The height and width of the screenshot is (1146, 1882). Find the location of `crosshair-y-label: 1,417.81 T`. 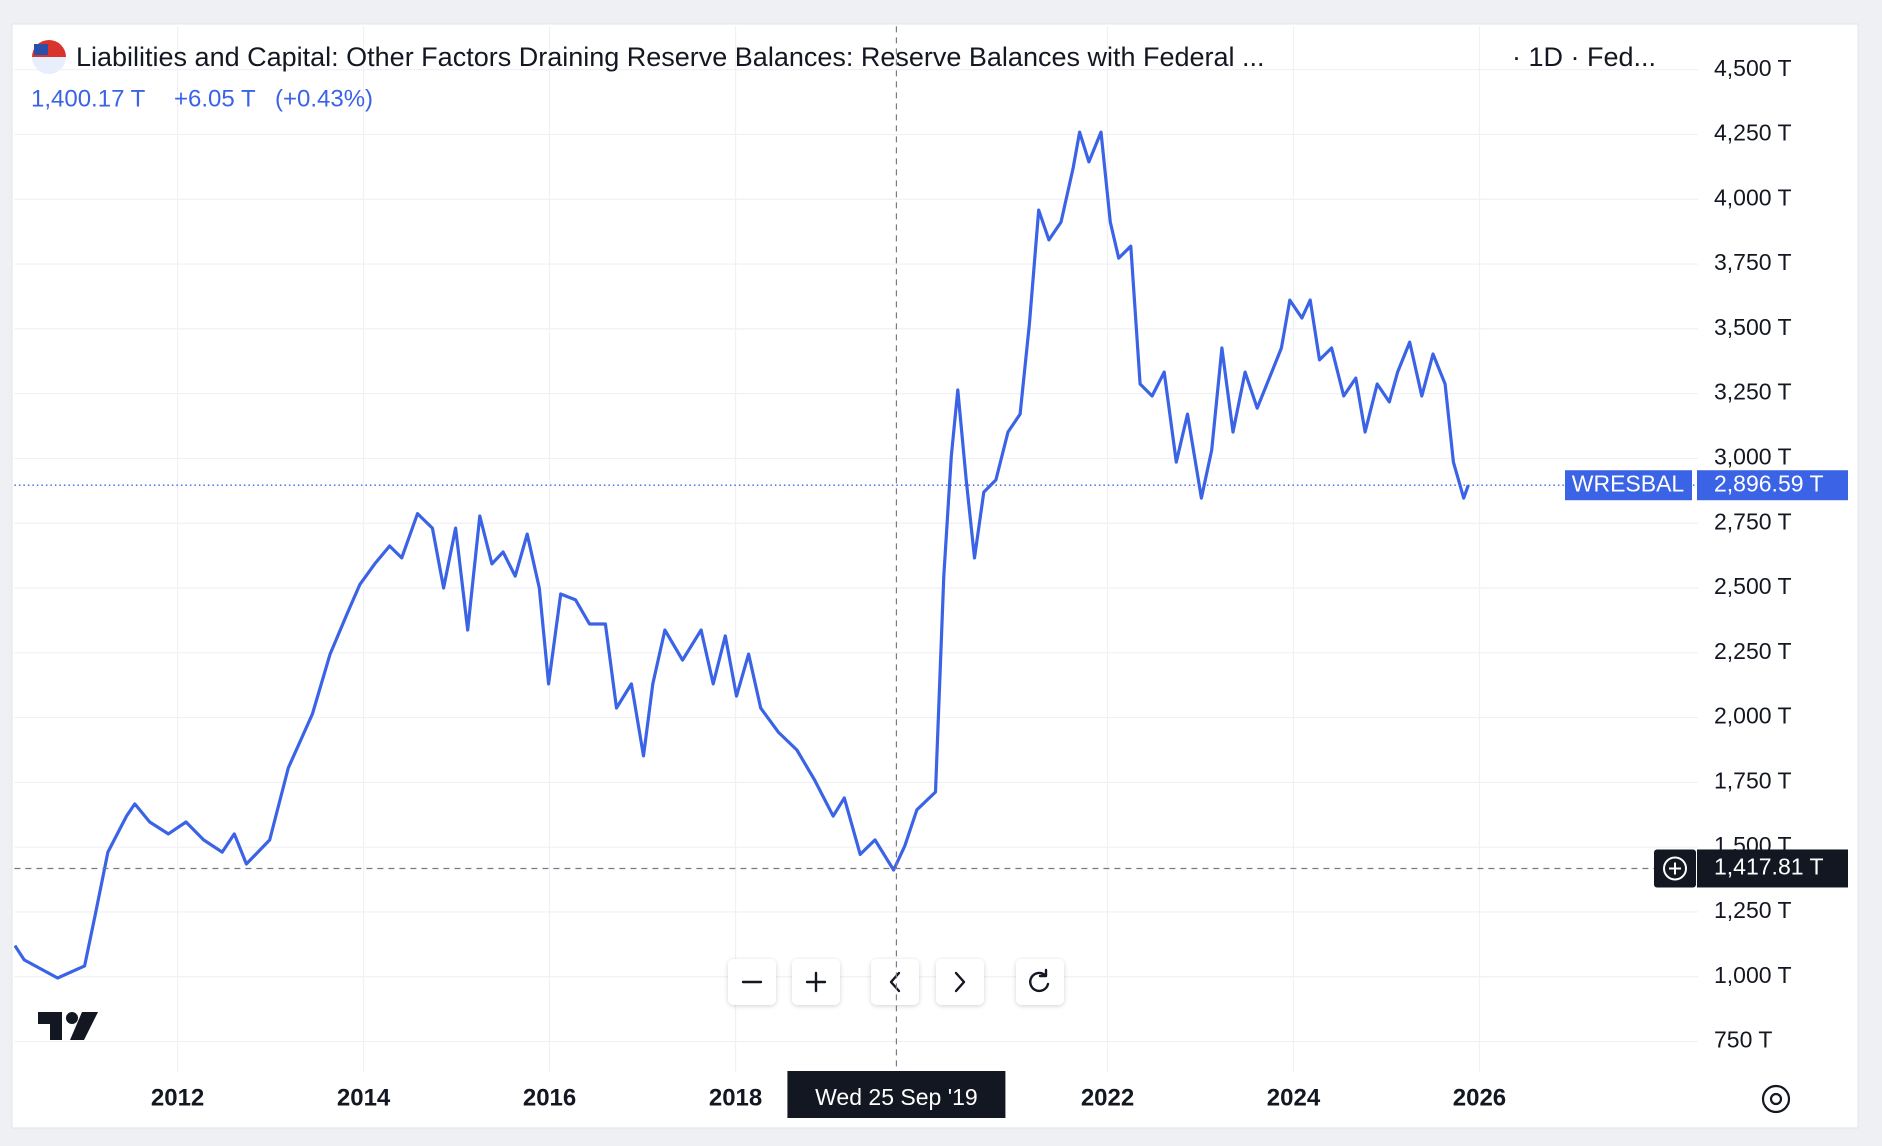

crosshair-y-label: 1,417.81 T is located at coordinates (1769, 867).